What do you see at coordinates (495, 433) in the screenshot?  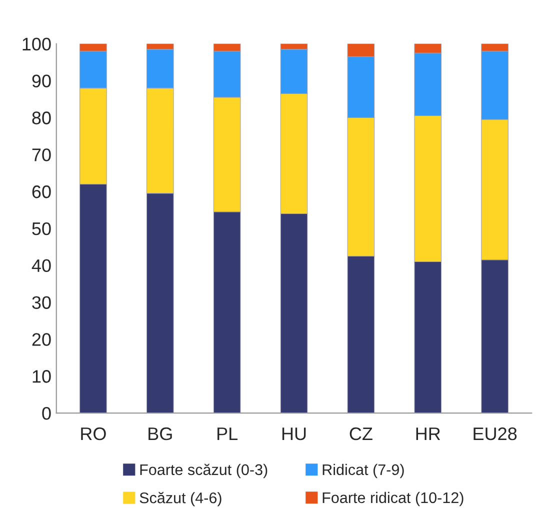 I see `x-tick-label: EU28` at bounding box center [495, 433].